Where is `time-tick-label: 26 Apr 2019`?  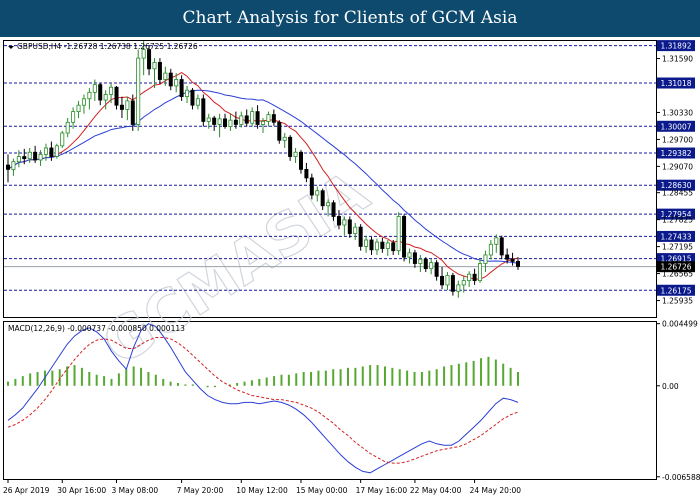
time-tick-label: 26 Apr 2019 is located at coordinates (26, 490).